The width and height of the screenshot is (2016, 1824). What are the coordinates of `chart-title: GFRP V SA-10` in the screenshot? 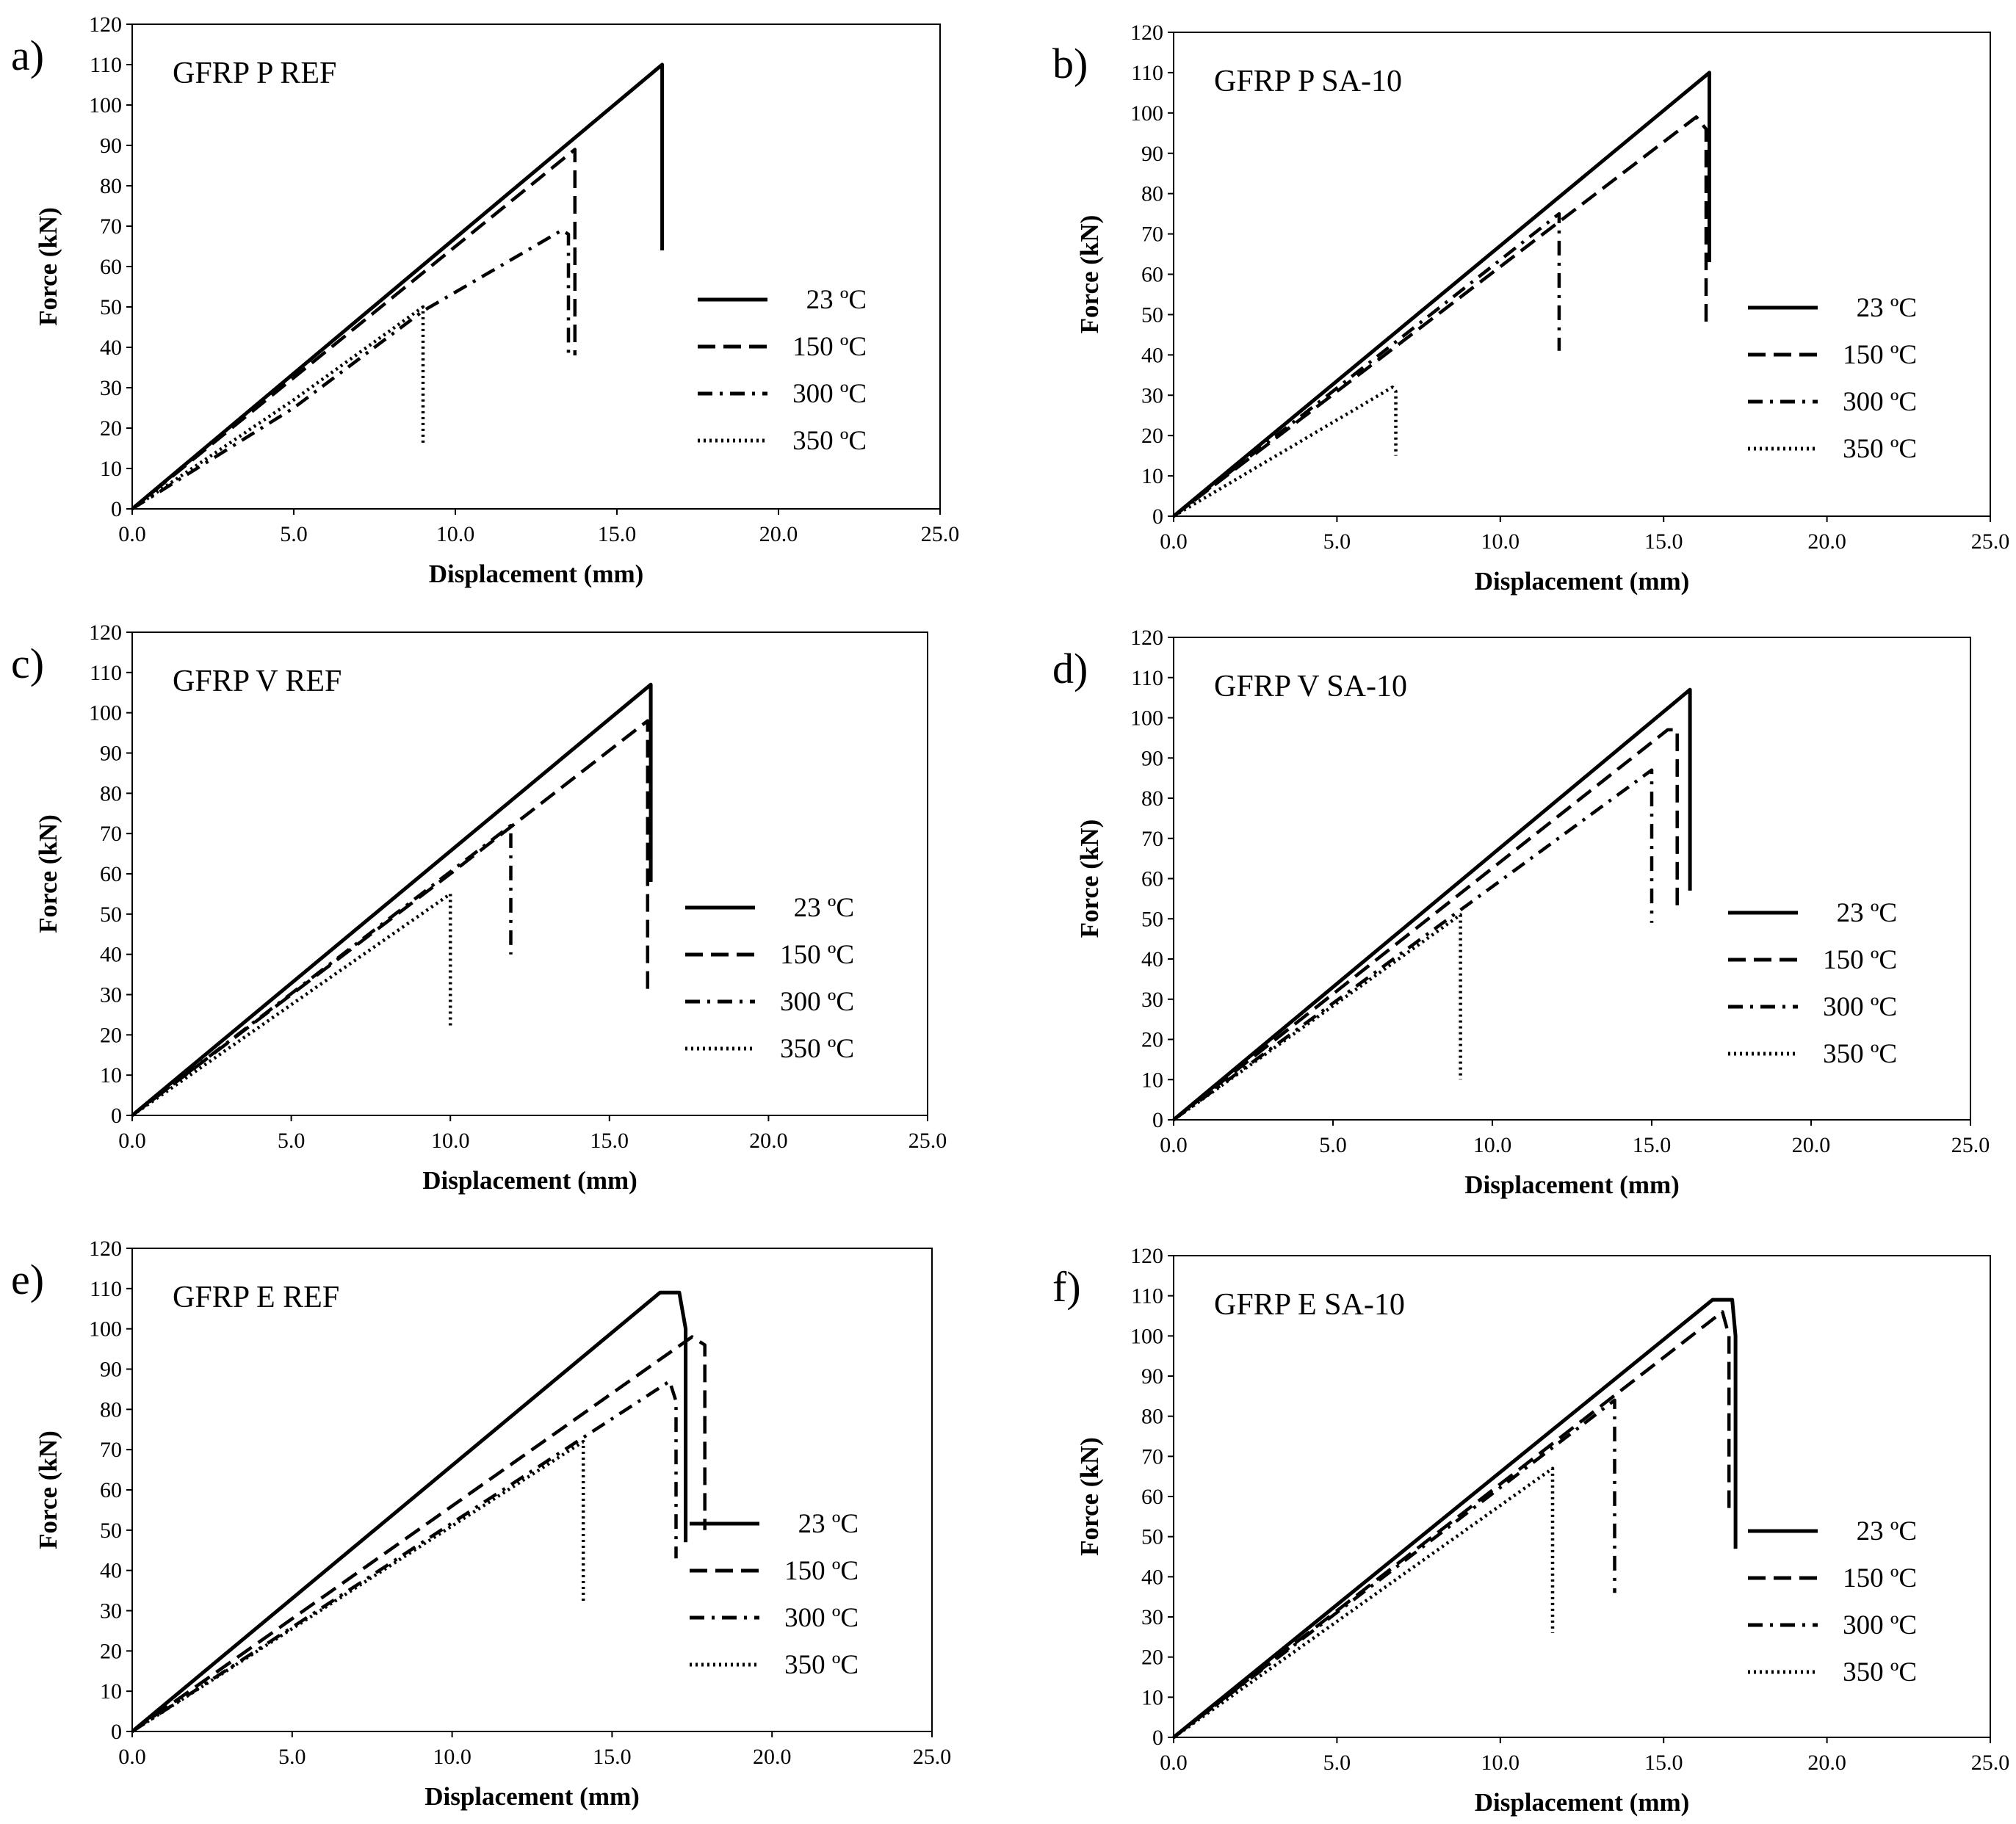 It's located at (1310, 686).